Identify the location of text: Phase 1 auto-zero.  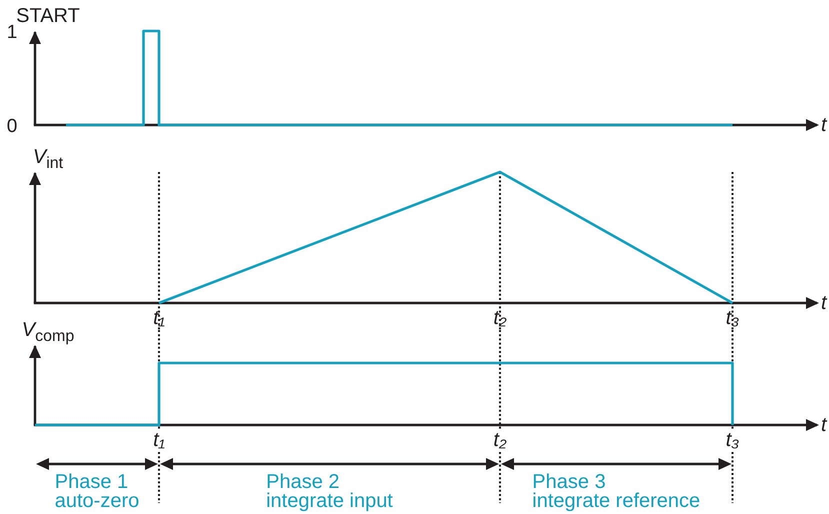
(97, 491).